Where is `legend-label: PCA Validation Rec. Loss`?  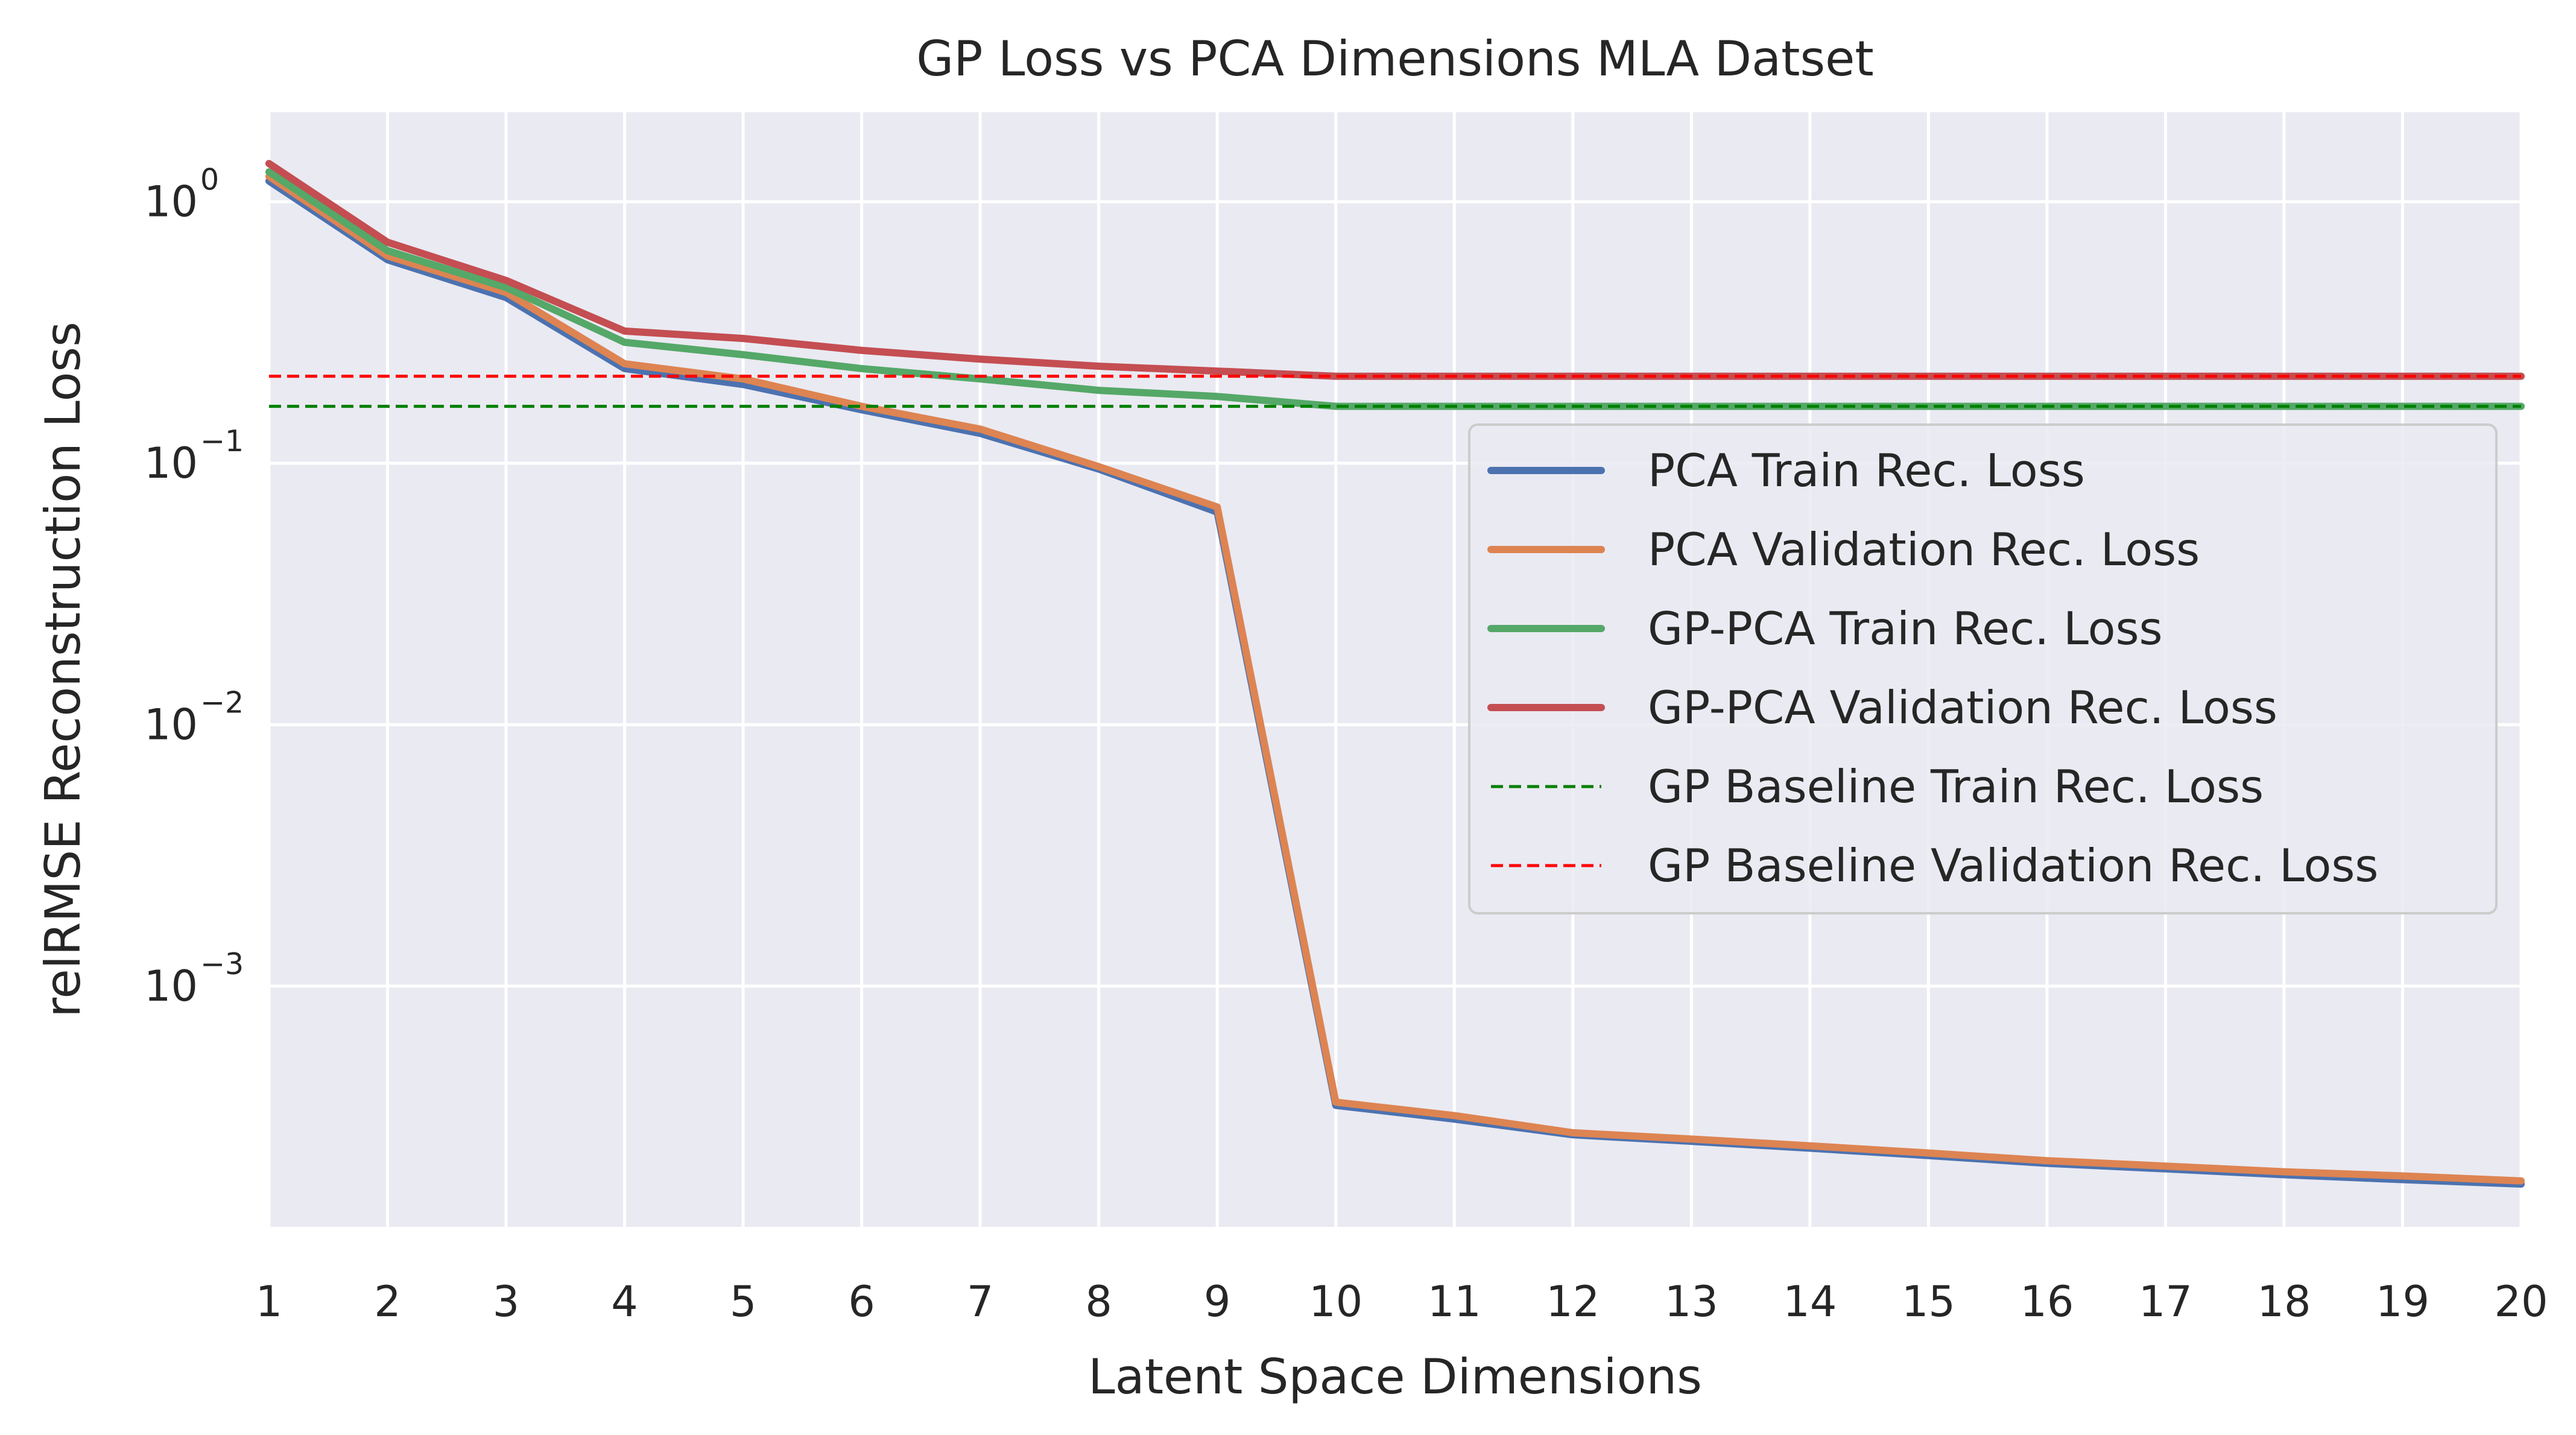 legend-label: PCA Validation Rec. Loss is located at coordinates (1924, 549).